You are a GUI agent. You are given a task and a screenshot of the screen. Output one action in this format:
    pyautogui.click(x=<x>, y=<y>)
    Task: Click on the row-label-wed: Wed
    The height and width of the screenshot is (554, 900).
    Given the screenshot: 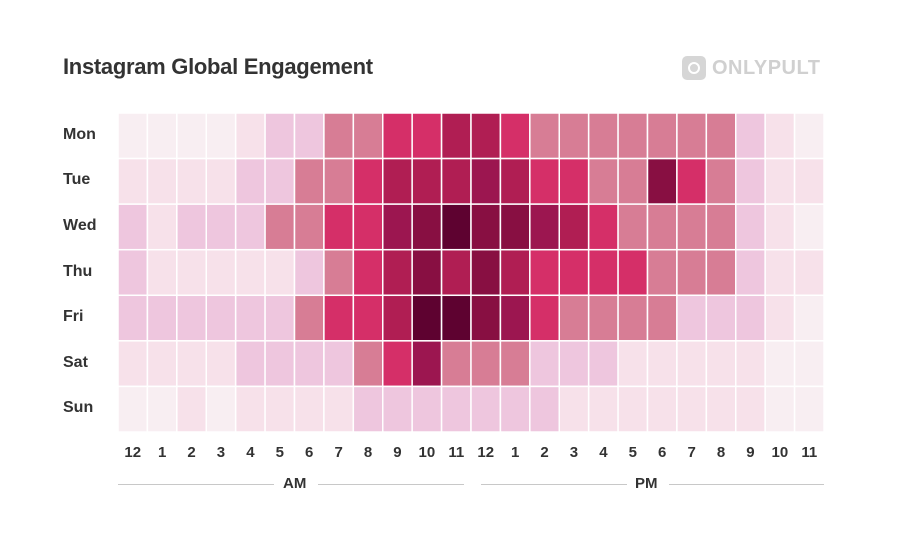 What is the action you would take?
    pyautogui.click(x=80, y=225)
    